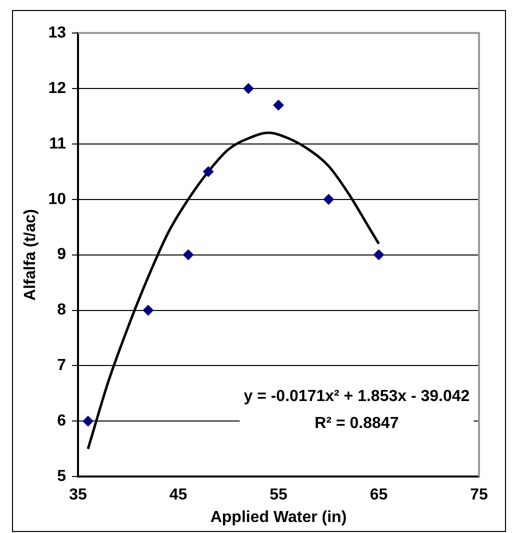 This screenshot has height=533, width=516. Describe the element at coordinates (61, 255) in the screenshot. I see `y-tick-label: 9` at that location.